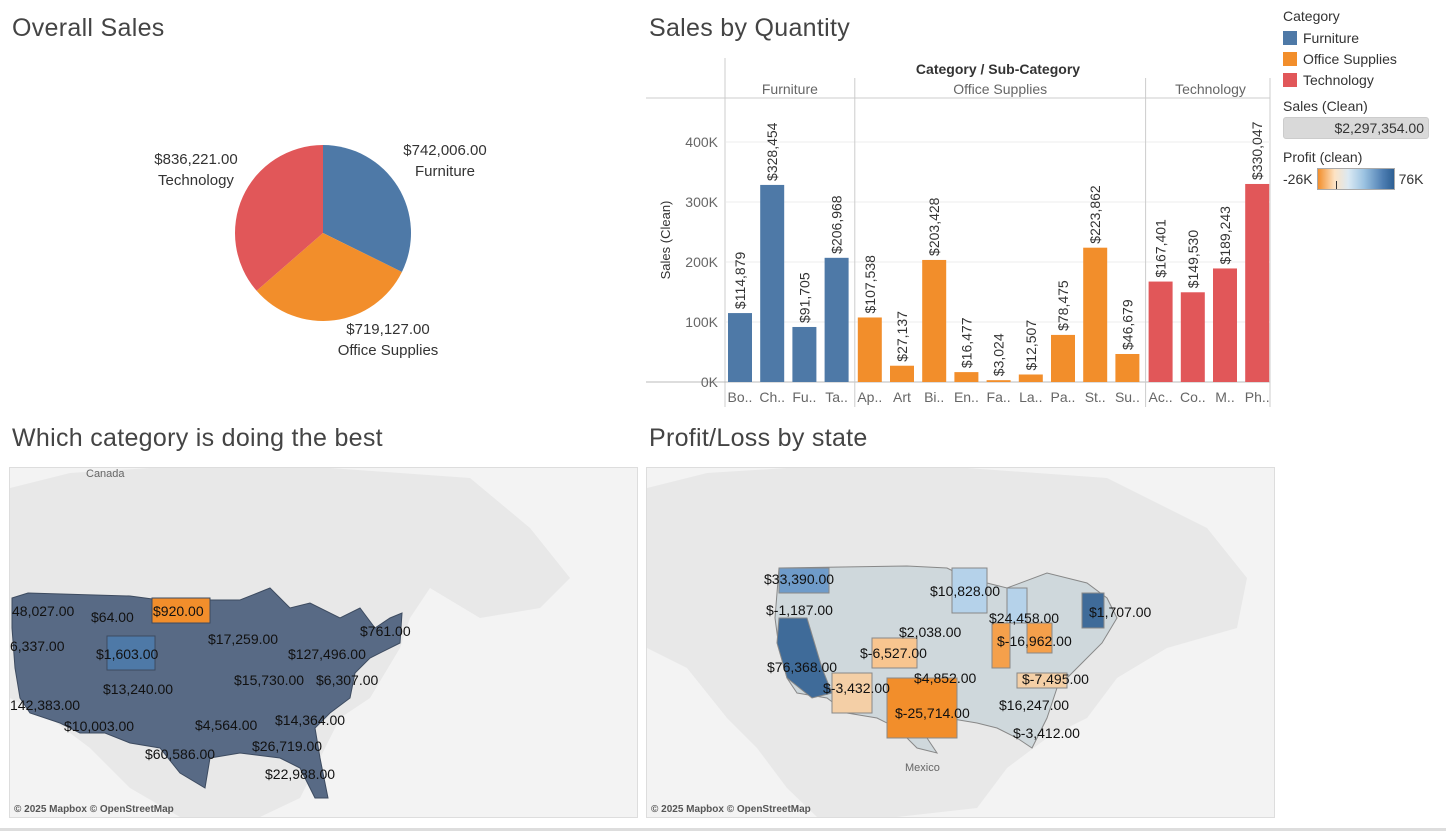  I want to click on group-header-furniture: Furniture, so click(790, 89).